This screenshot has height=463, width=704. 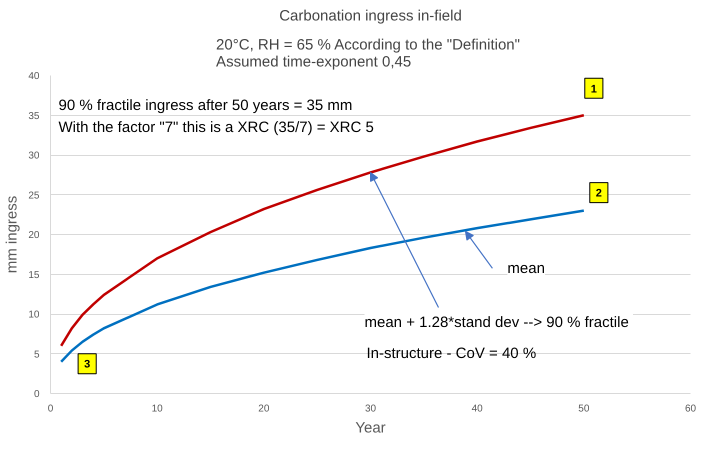 I want to click on y-tick-label: 10, so click(x=34, y=315).